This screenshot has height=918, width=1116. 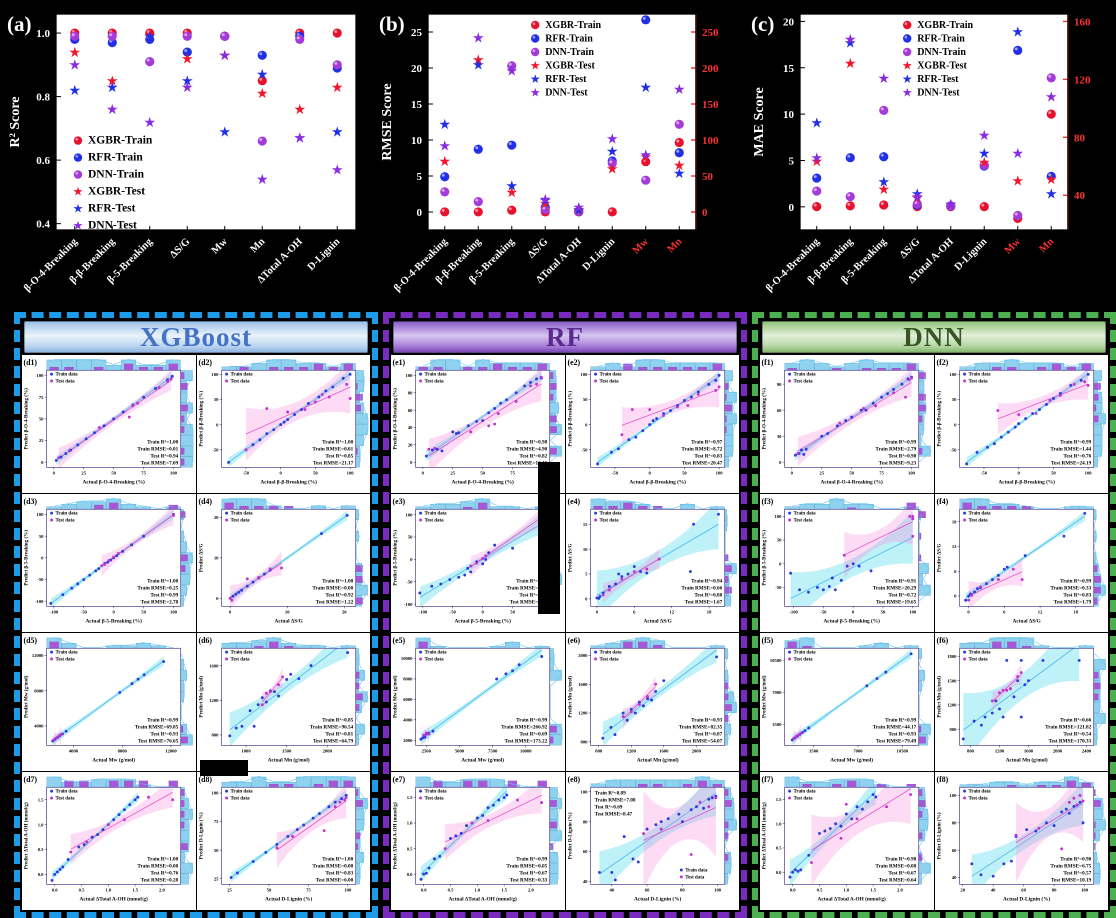 What do you see at coordinates (160, 463) in the screenshot?
I see `stats-line: Test RMSE=7.09` at bounding box center [160, 463].